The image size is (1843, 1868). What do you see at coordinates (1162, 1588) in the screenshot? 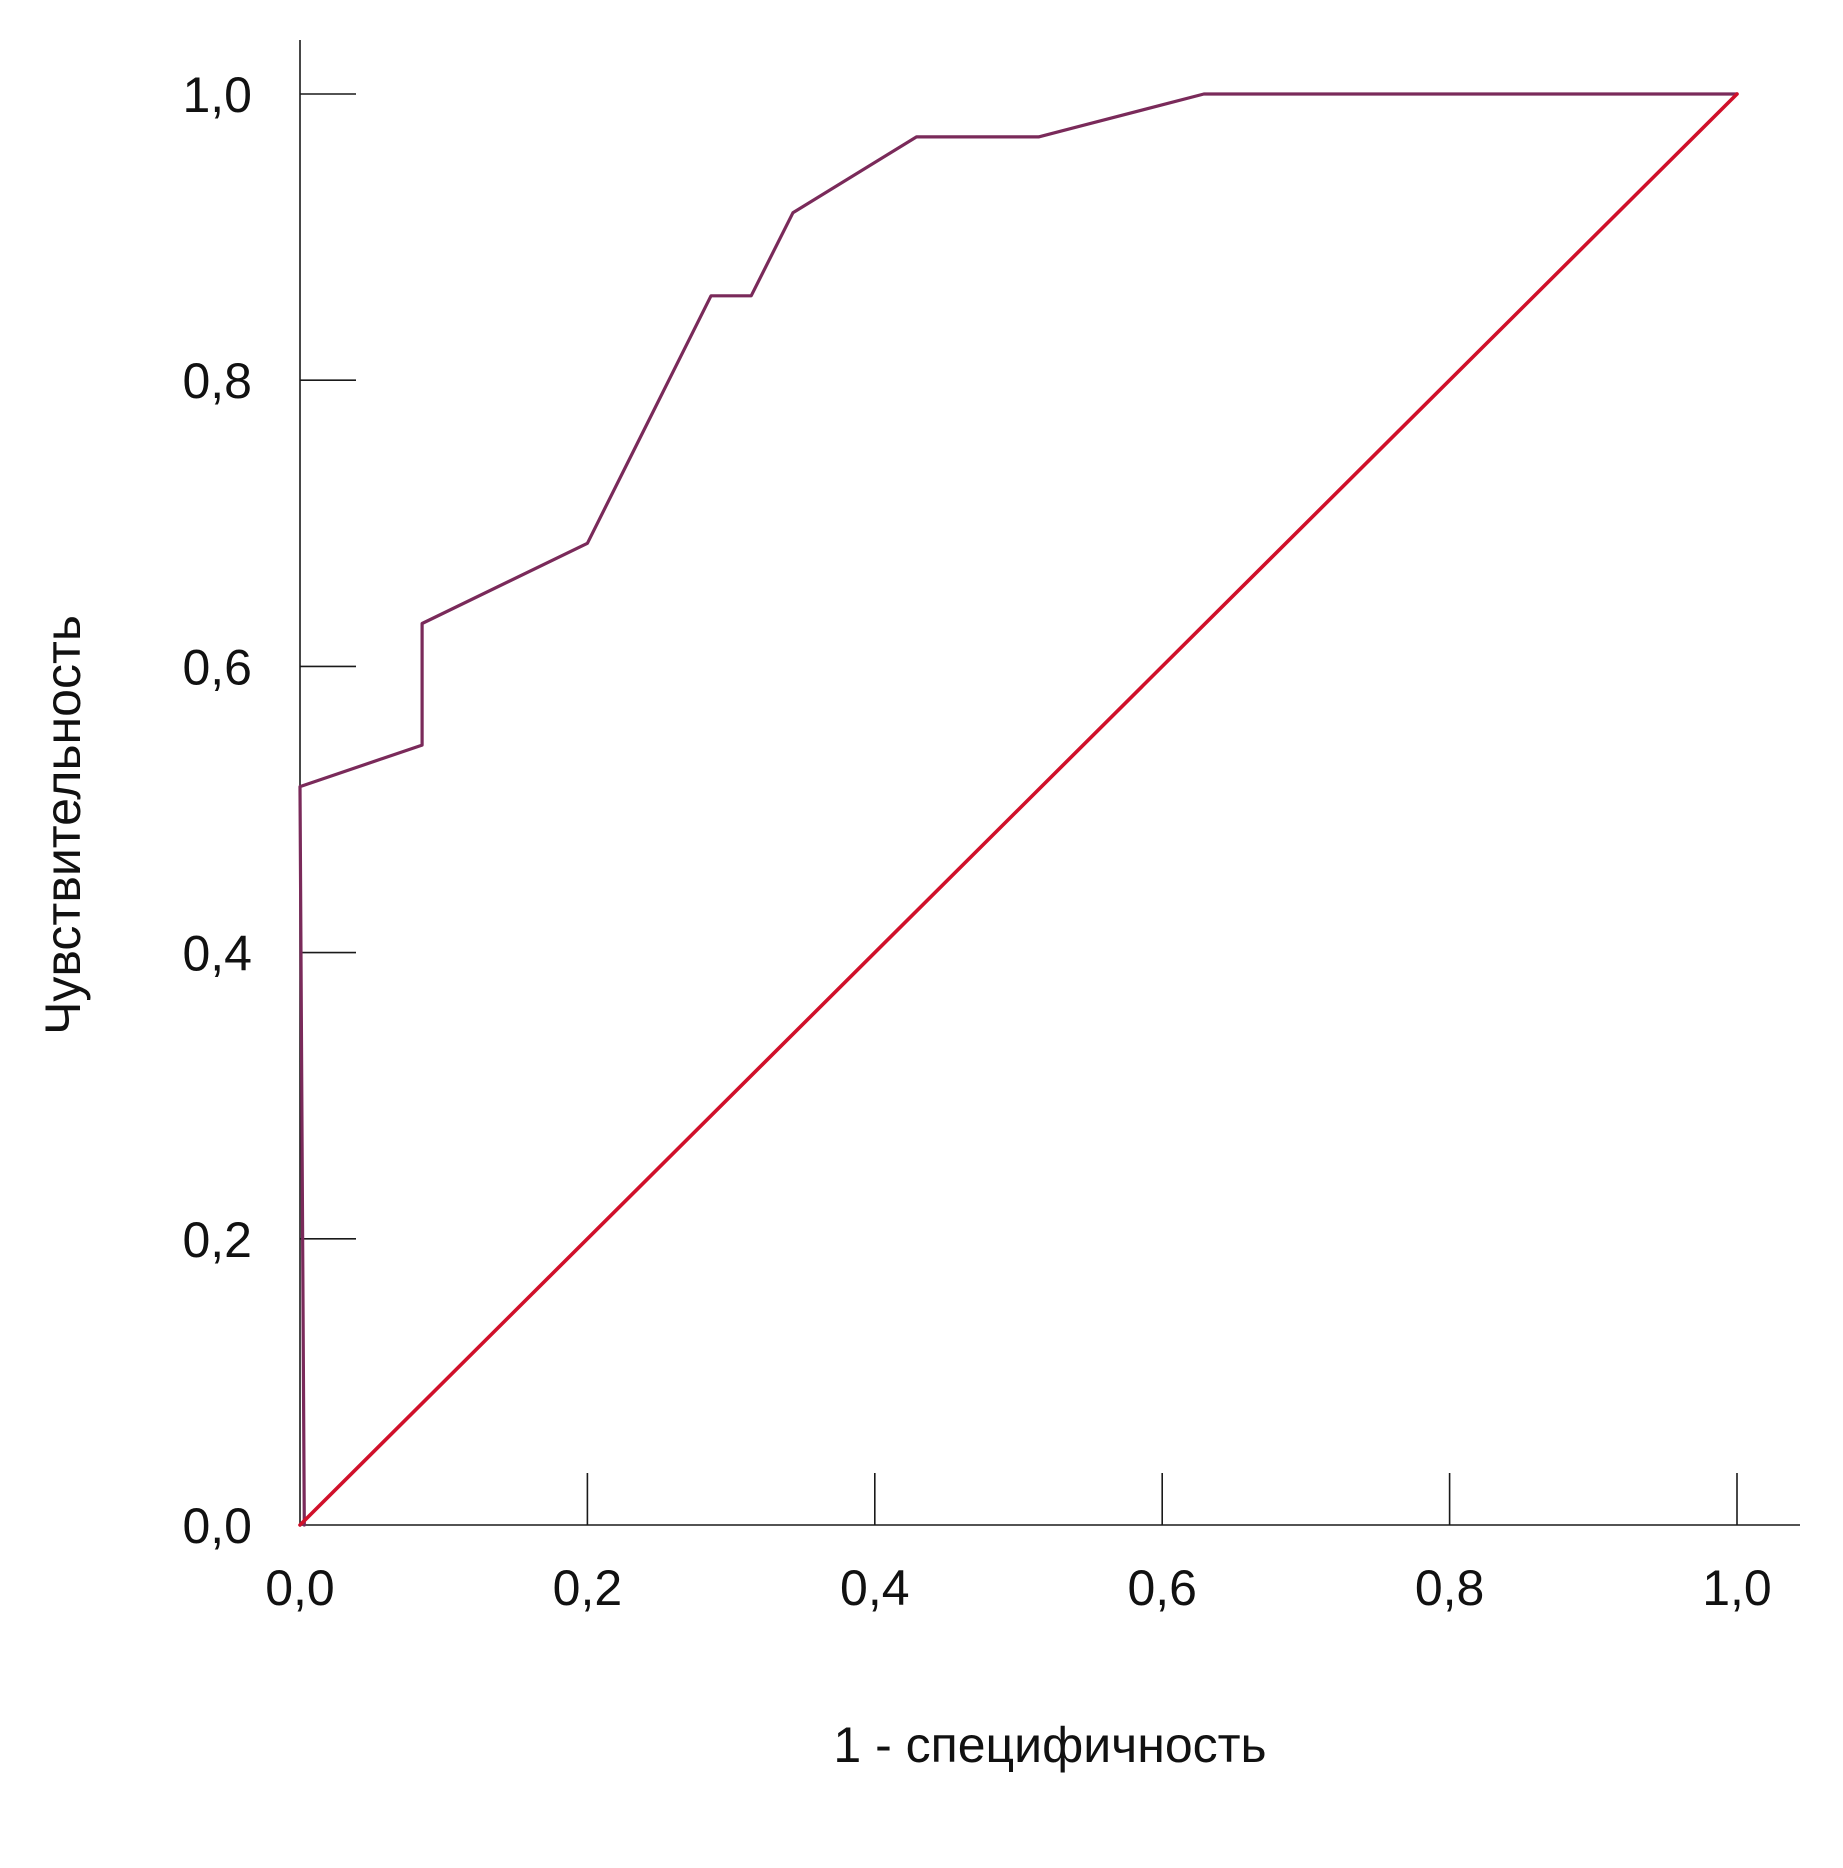
I see `x-tick-label: 0,6` at bounding box center [1162, 1588].